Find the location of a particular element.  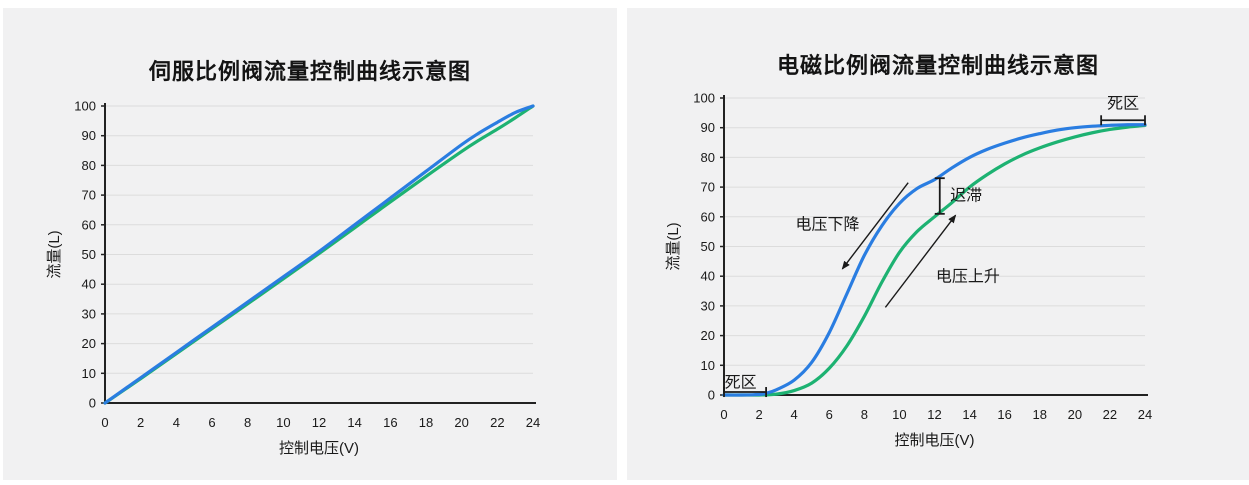

voltage-rising-arrow-label: 电压上升 is located at coordinates (968, 277).